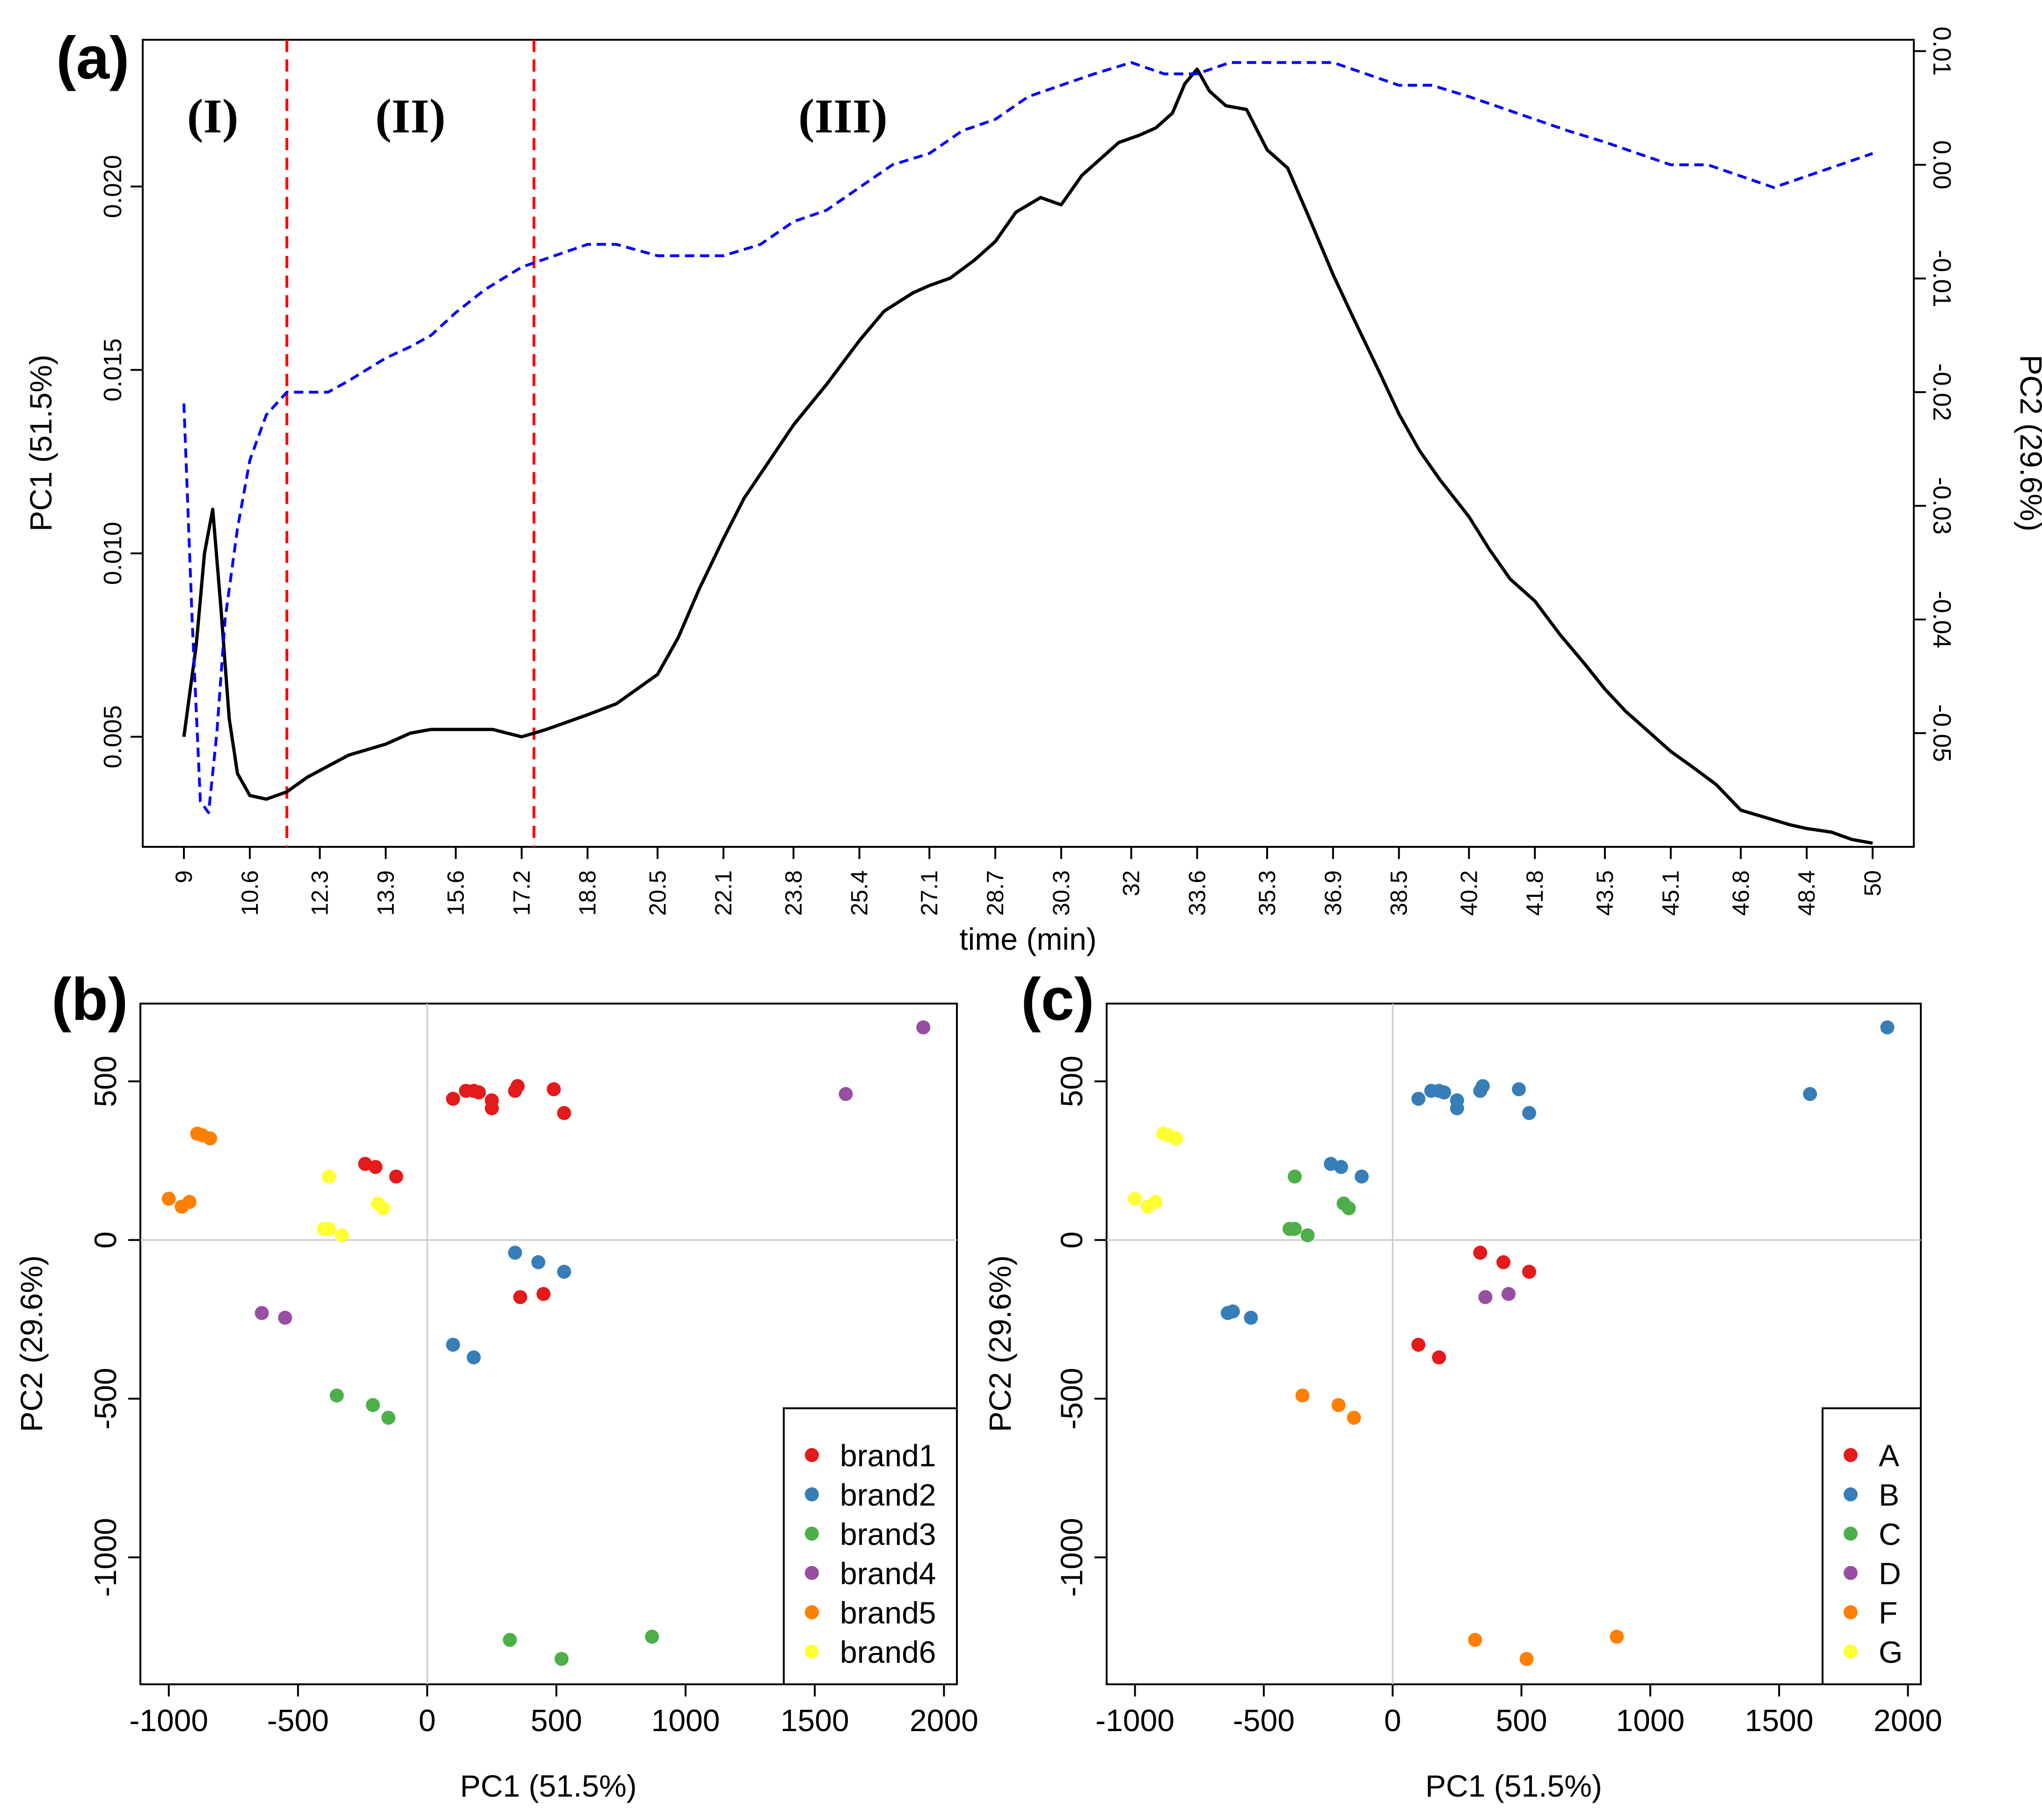 Image resolution: width=2042 pixels, height=1820 pixels. Describe the element at coordinates (1888, 1612) in the screenshot. I see `legend-label: F` at that location.